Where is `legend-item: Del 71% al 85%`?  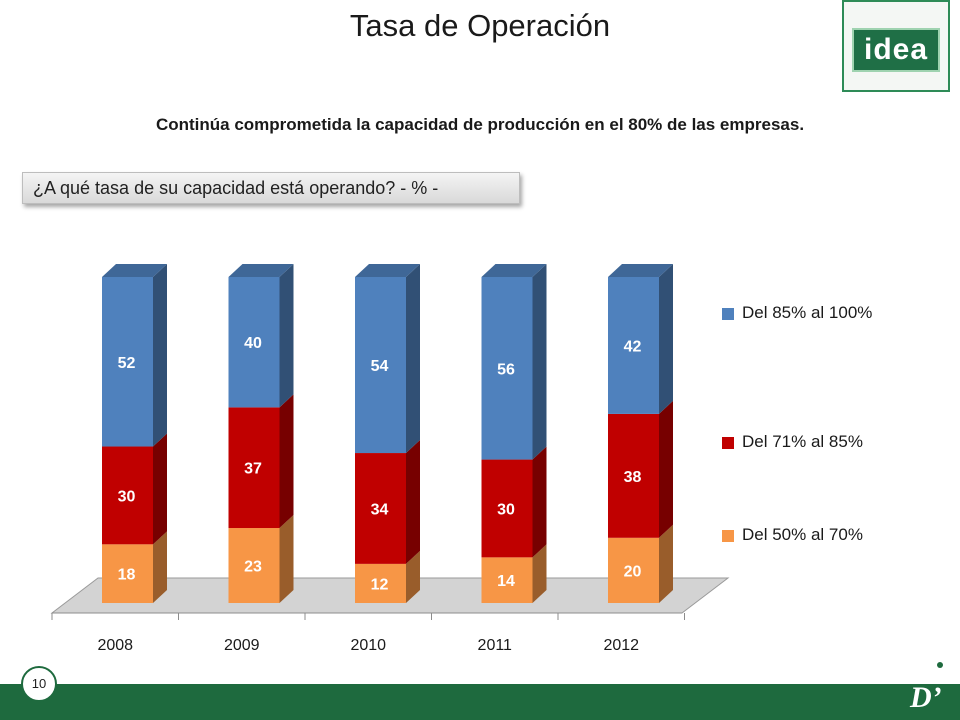 legend-item: Del 71% al 85% is located at coordinates (792, 442).